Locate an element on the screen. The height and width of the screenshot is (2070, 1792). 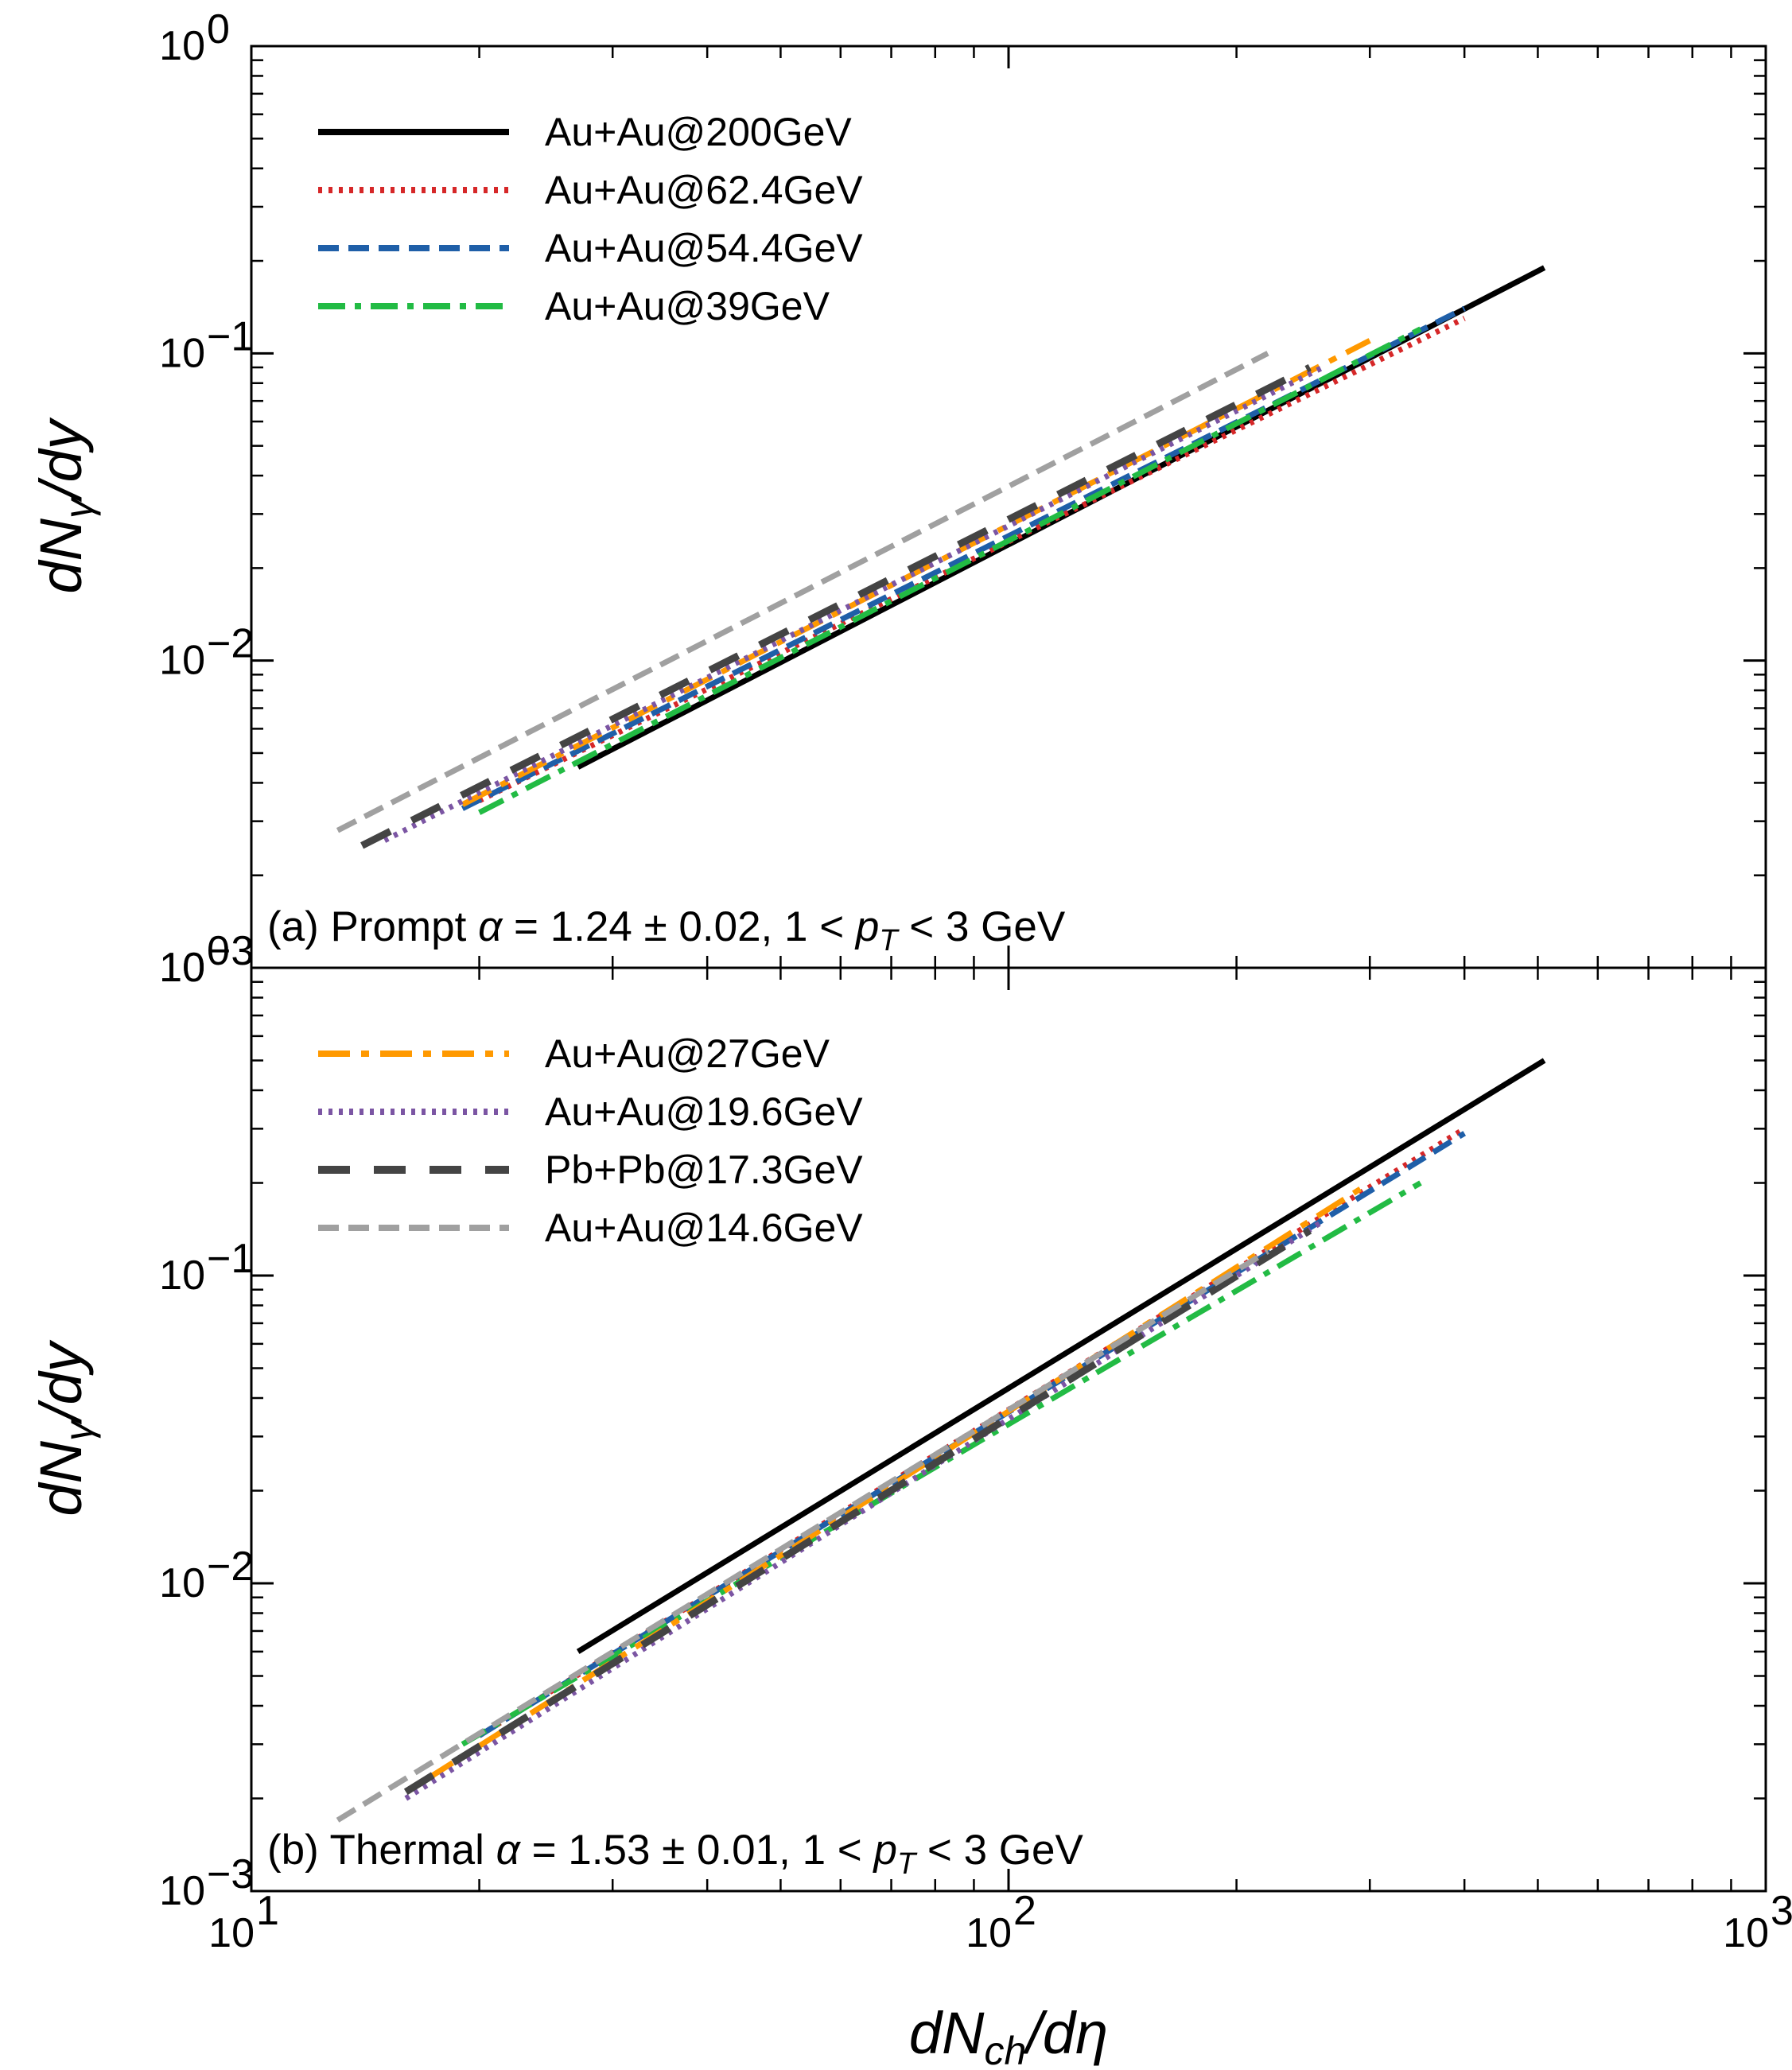
annotation-label: (b) Thermal is located at coordinates (381, 1850).